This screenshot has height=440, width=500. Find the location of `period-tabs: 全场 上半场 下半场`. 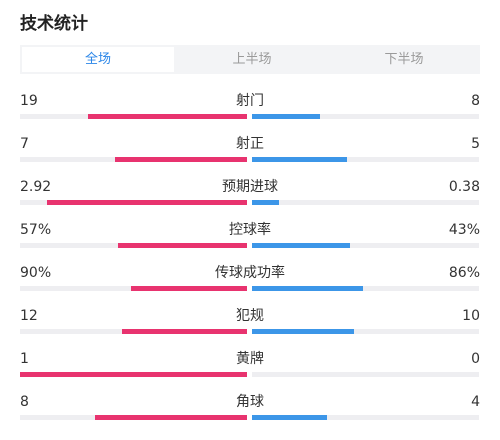

period-tabs: 全场 上半场 下半场 is located at coordinates (250, 59).